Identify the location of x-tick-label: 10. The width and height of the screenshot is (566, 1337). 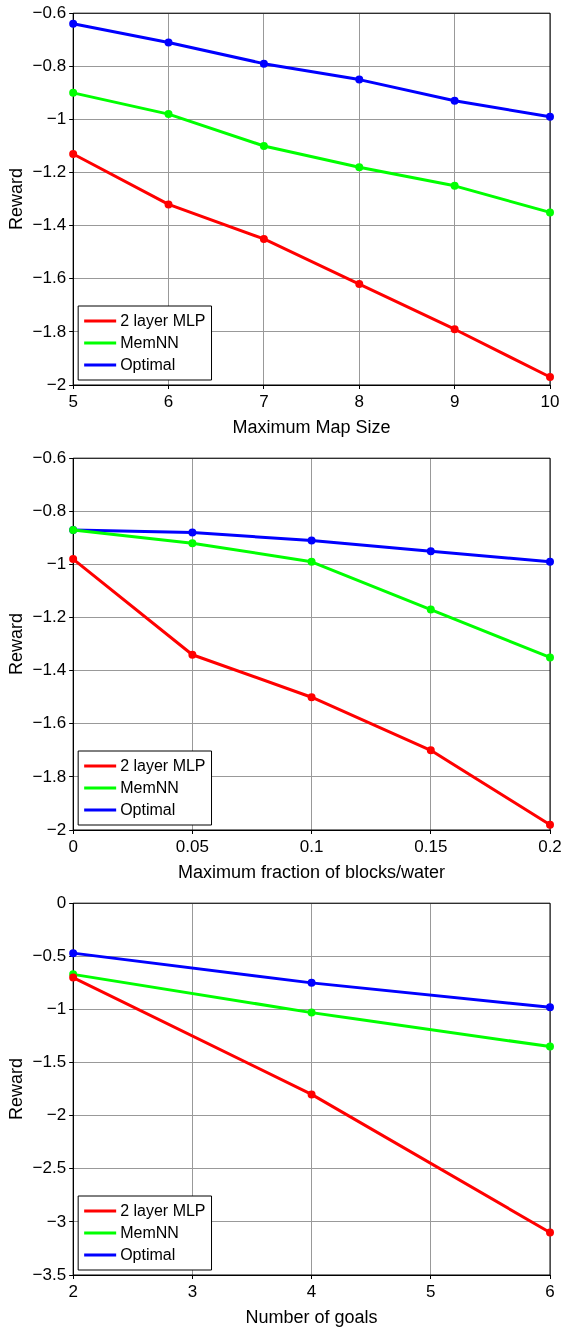
(550, 401).